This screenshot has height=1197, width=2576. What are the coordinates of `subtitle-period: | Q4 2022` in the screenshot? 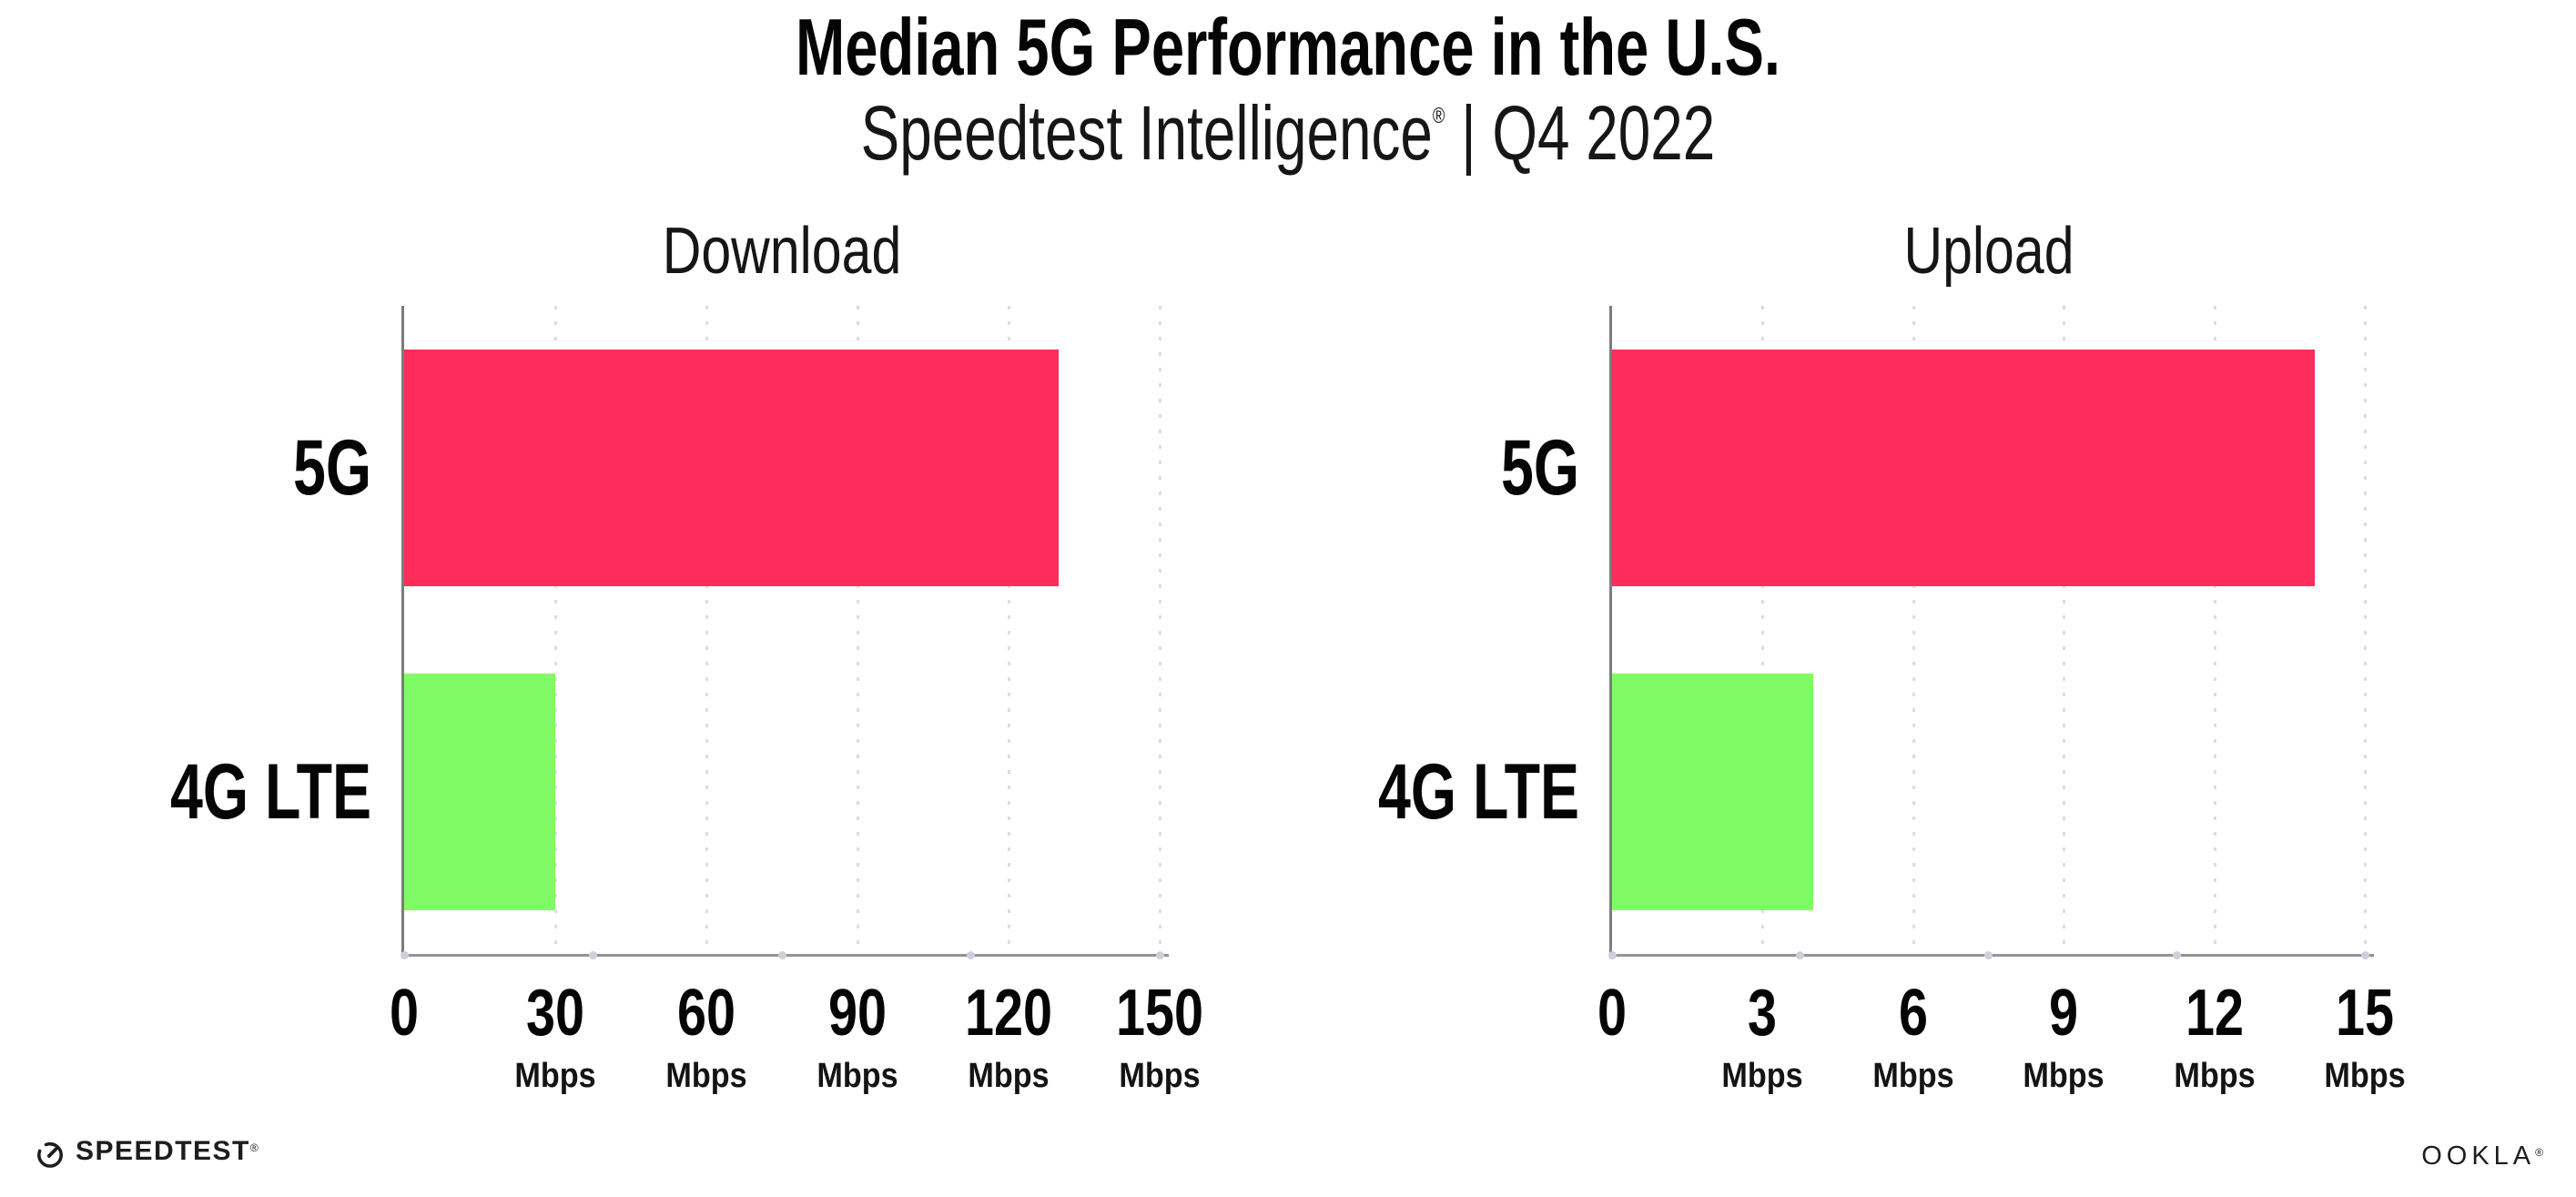 It's located at (1580, 133).